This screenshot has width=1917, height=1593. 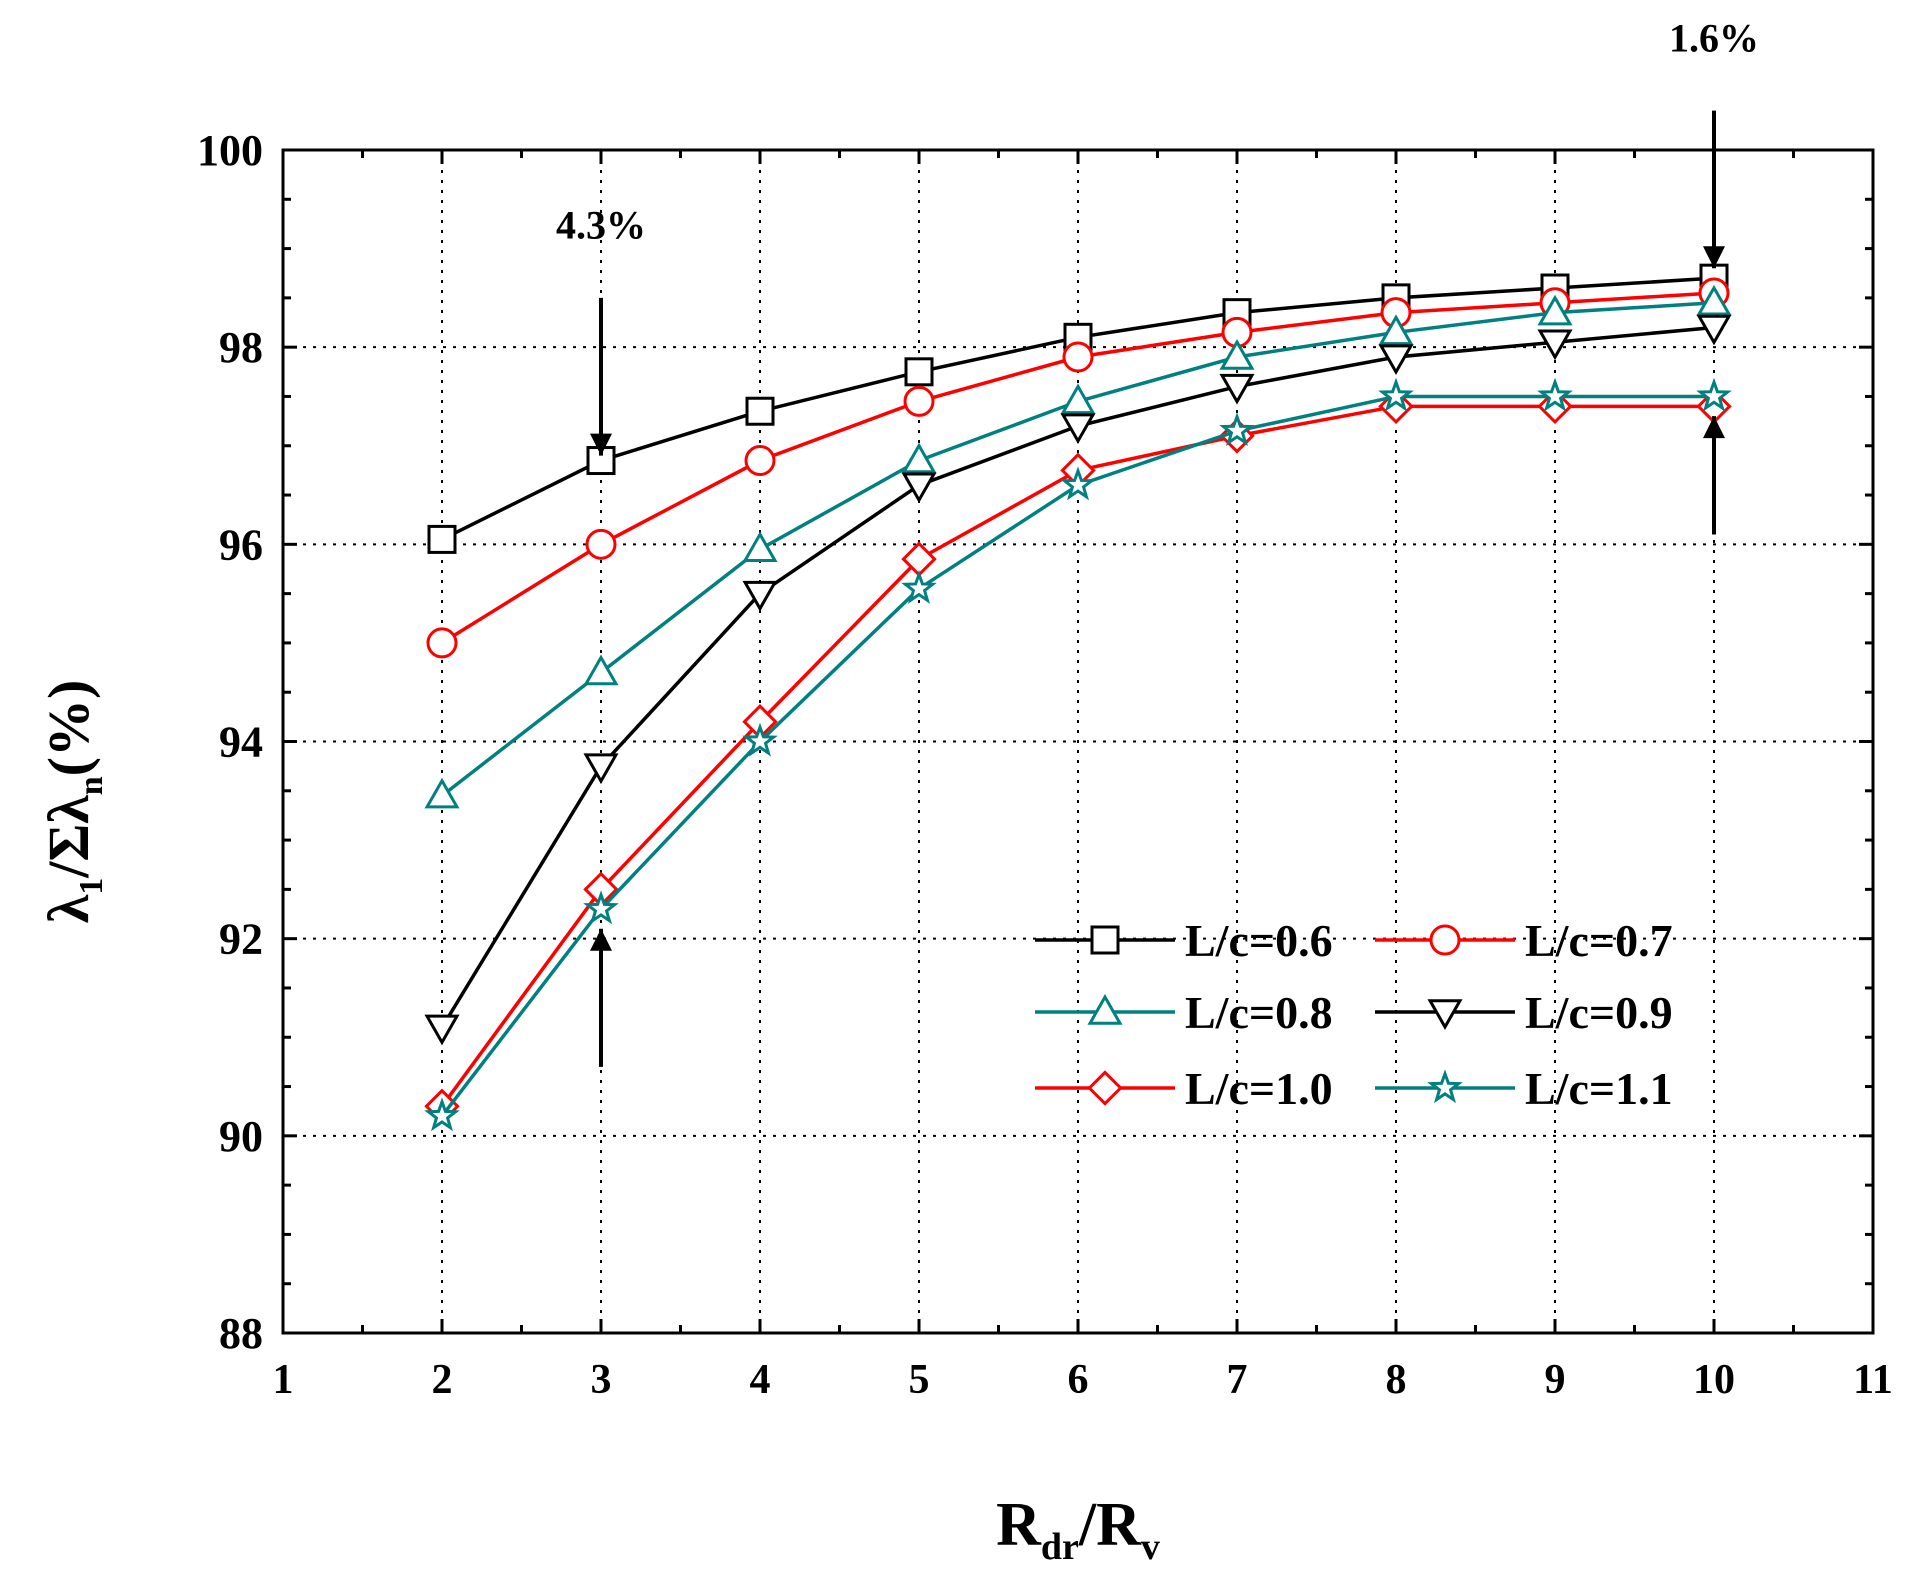 What do you see at coordinates (1599, 1088) in the screenshot?
I see `legend-label: L/c=1.1` at bounding box center [1599, 1088].